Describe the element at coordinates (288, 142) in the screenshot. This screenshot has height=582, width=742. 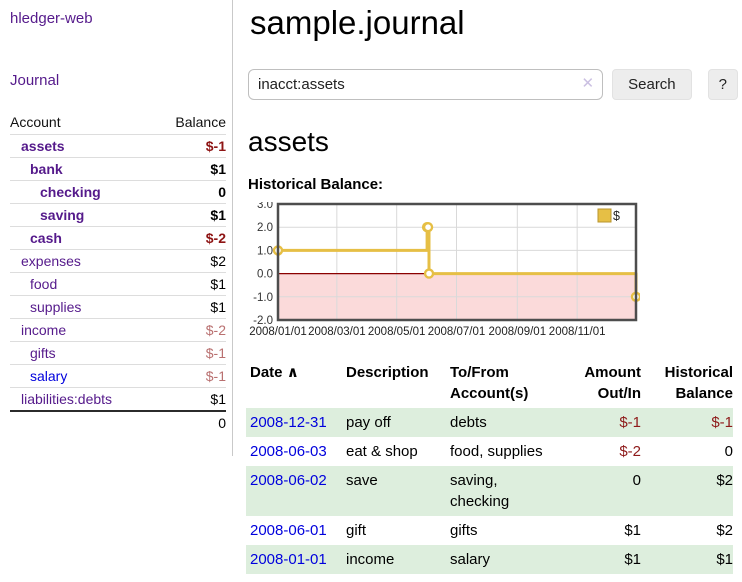
I see `account-title: assets` at that location.